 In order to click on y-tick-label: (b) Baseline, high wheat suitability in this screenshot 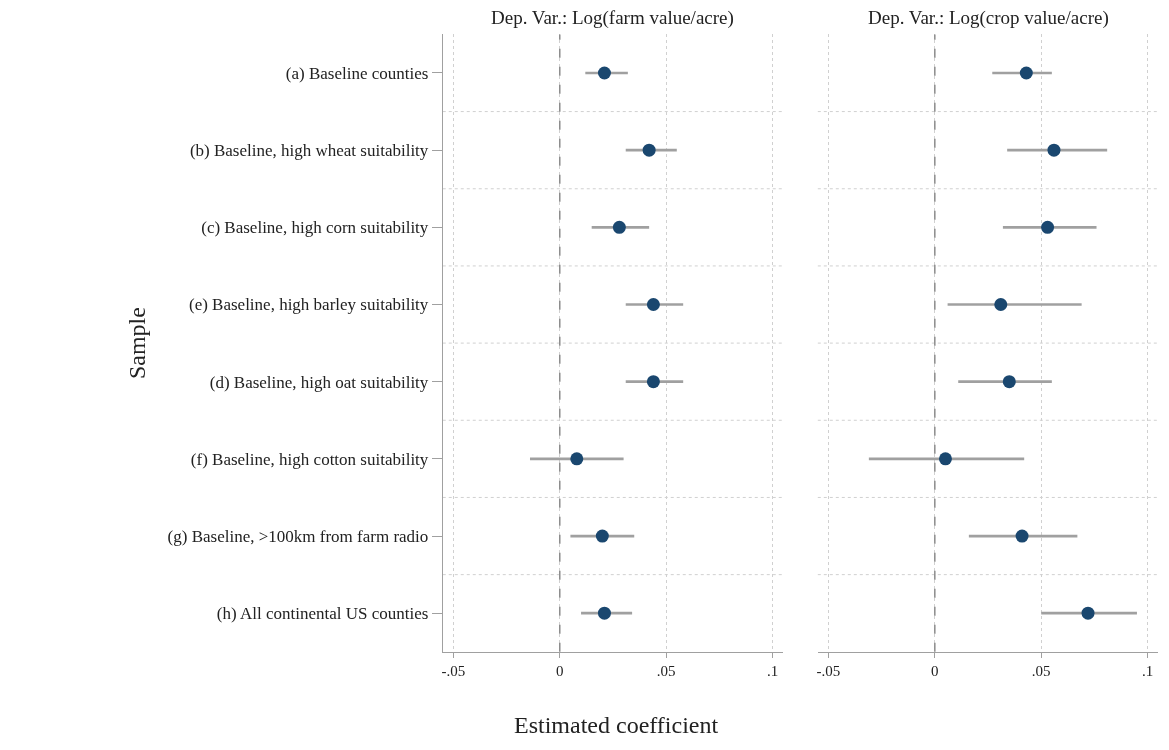, I will do `click(309, 151)`.